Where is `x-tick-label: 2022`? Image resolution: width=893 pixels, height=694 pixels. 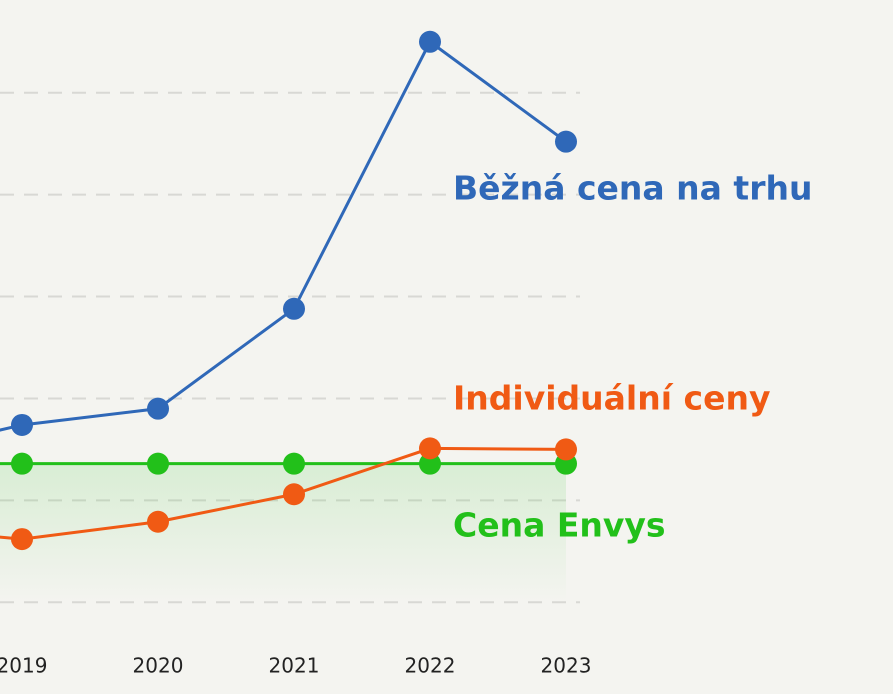 x-tick-label: 2022 is located at coordinates (430, 666).